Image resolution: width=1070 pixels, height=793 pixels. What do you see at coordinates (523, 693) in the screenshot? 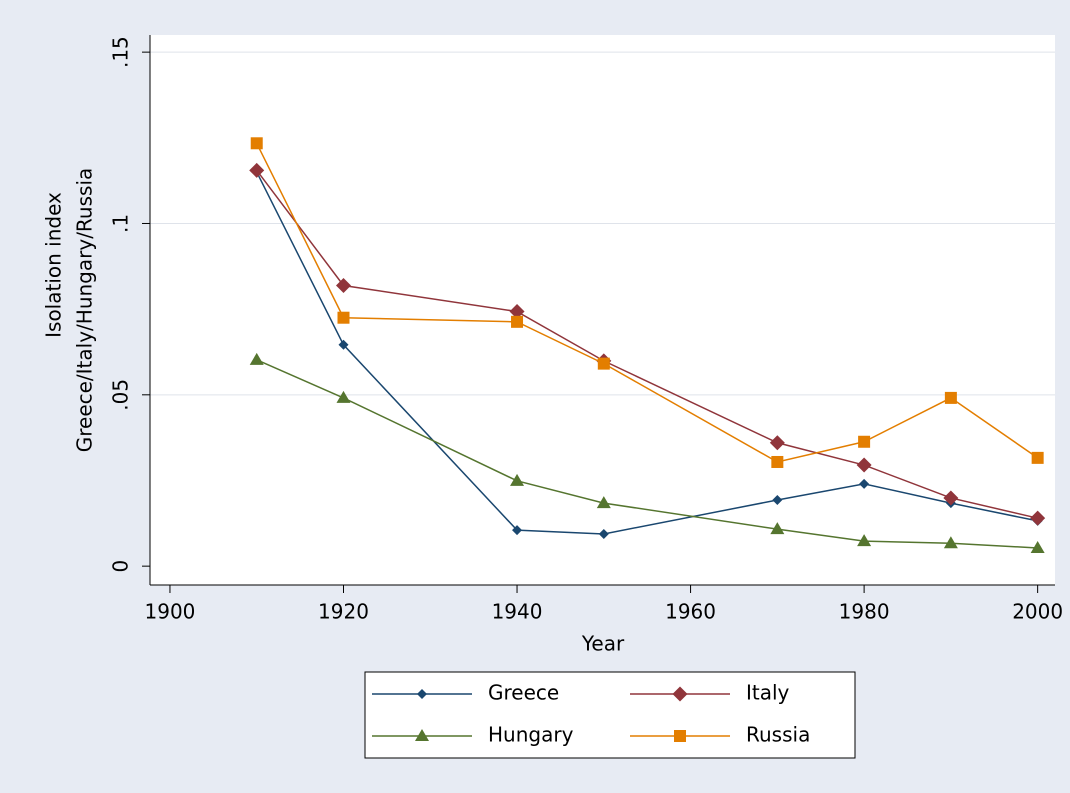
I see `legend-label: Greece` at bounding box center [523, 693].